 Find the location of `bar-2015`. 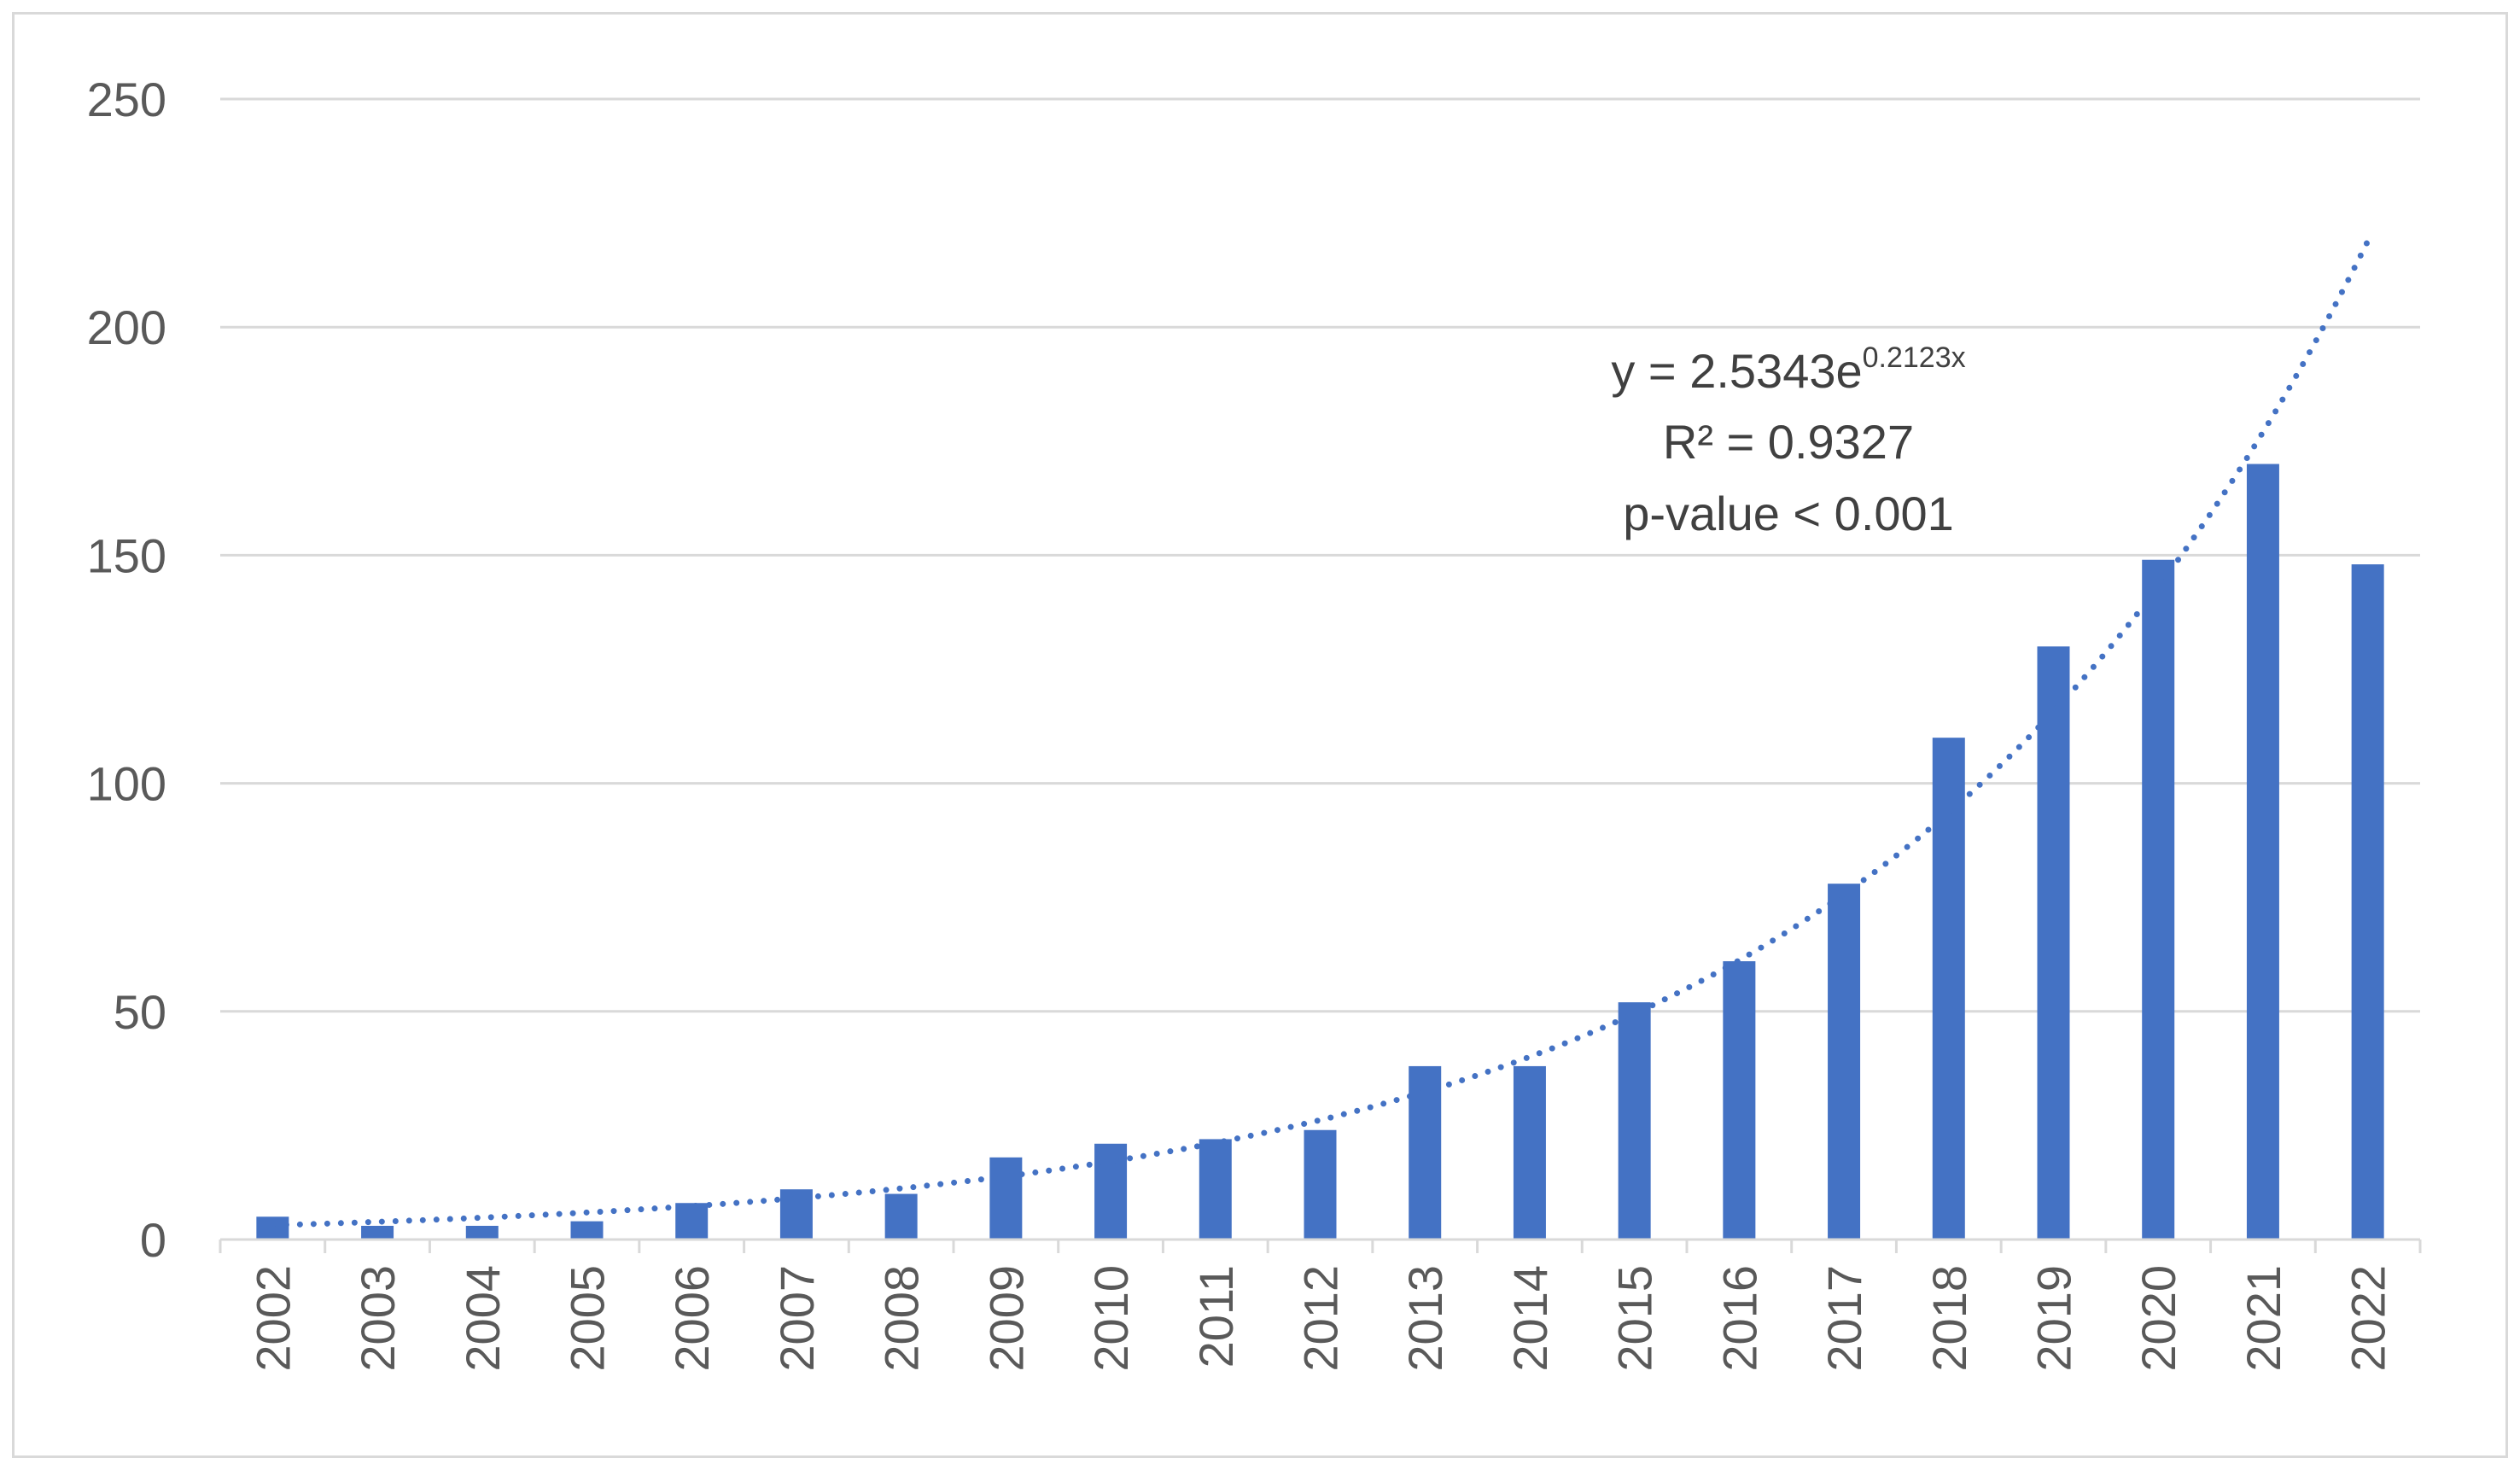

bar-2015 is located at coordinates (1634, 1121).